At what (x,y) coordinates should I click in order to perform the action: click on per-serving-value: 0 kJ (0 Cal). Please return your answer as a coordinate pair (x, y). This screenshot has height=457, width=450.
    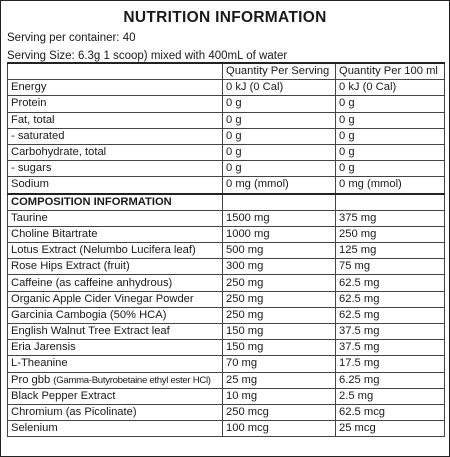
    Looking at the image, I should click on (279, 88).